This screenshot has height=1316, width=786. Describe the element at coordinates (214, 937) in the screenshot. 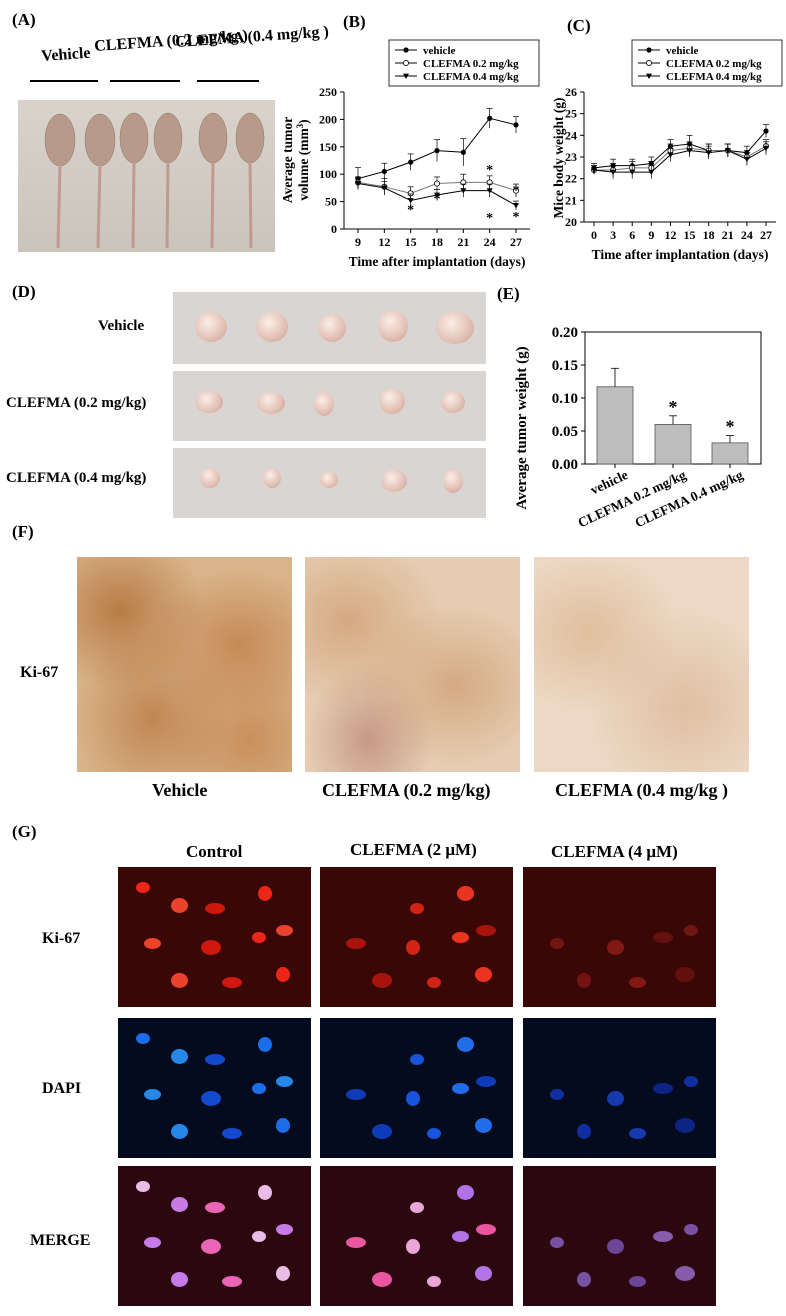

I see `fluo-image-ki67-control` at that location.